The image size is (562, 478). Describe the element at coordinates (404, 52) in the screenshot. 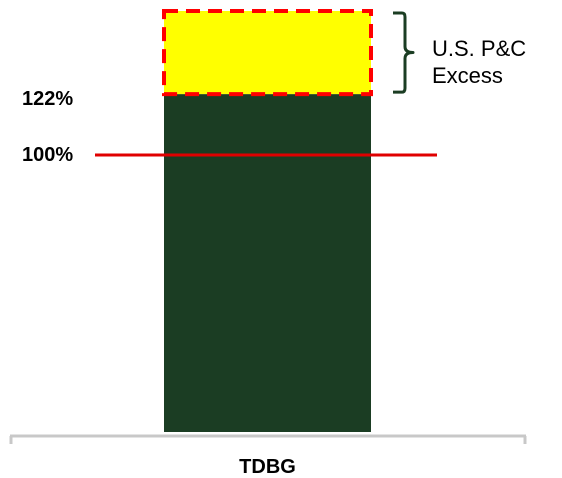

I see `brace-icon` at that location.